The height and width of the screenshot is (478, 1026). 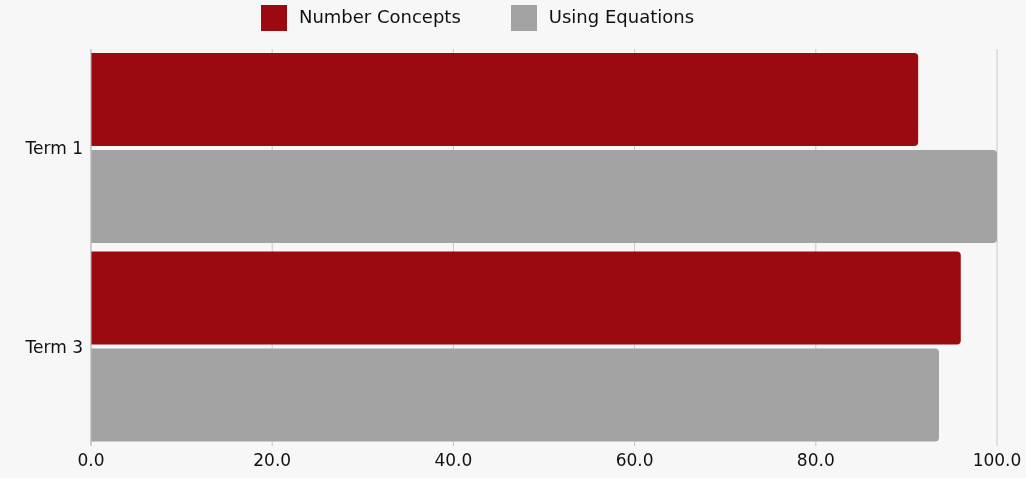 I want to click on y-tick-label: Term 1, so click(x=53, y=148).